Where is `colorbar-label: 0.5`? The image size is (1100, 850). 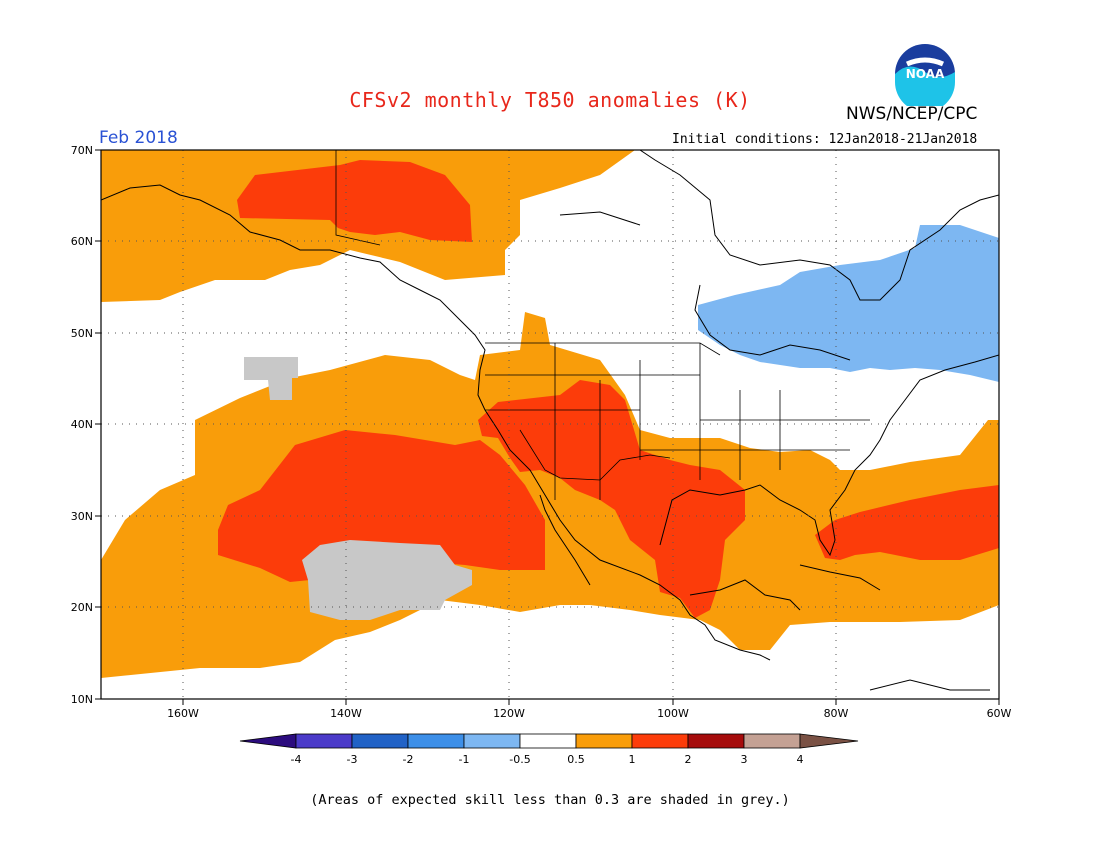 colorbar-label: 0.5 is located at coordinates (576, 759).